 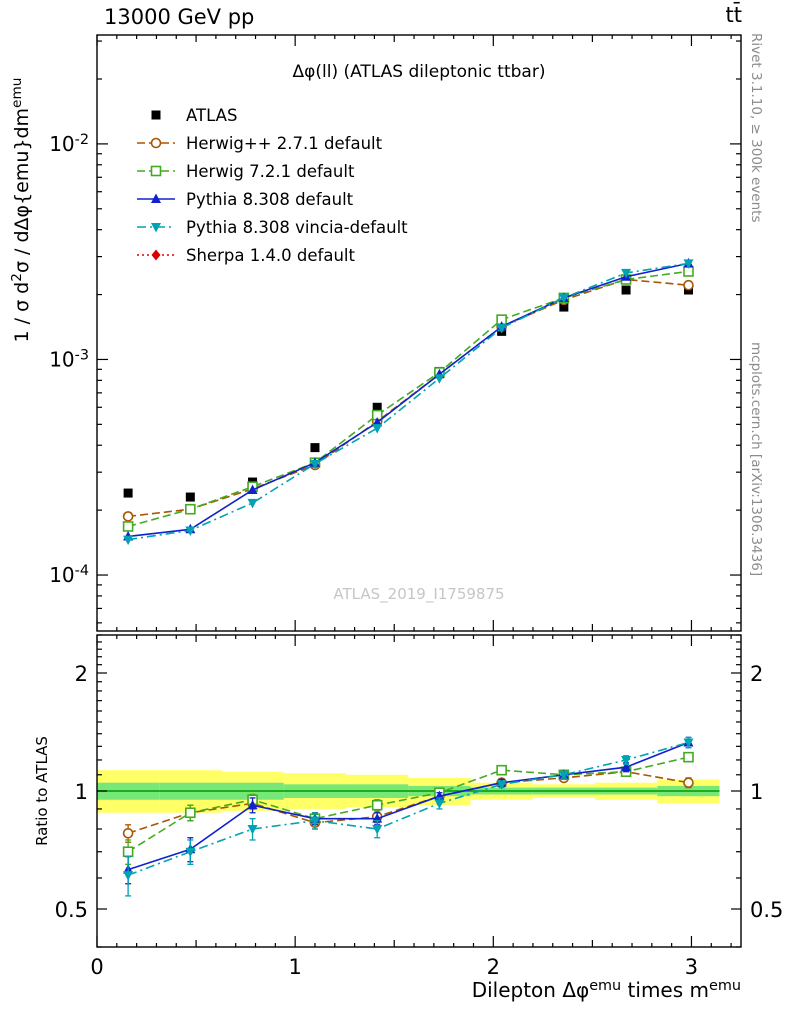 I want to click on process-label: tt̄, so click(x=733, y=15).